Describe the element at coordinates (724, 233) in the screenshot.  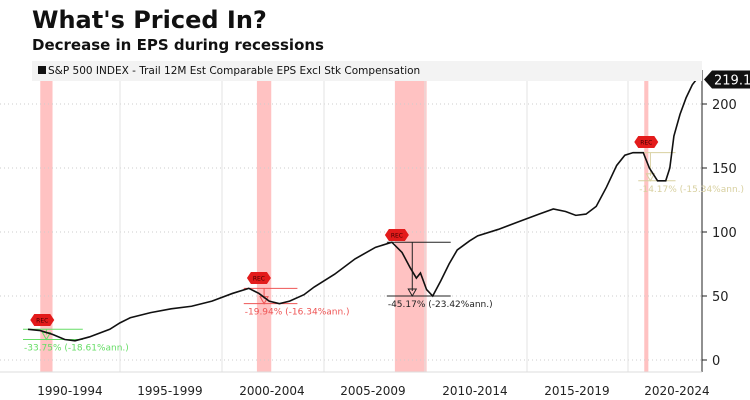
I see `y-tick-label: 100` at that location.